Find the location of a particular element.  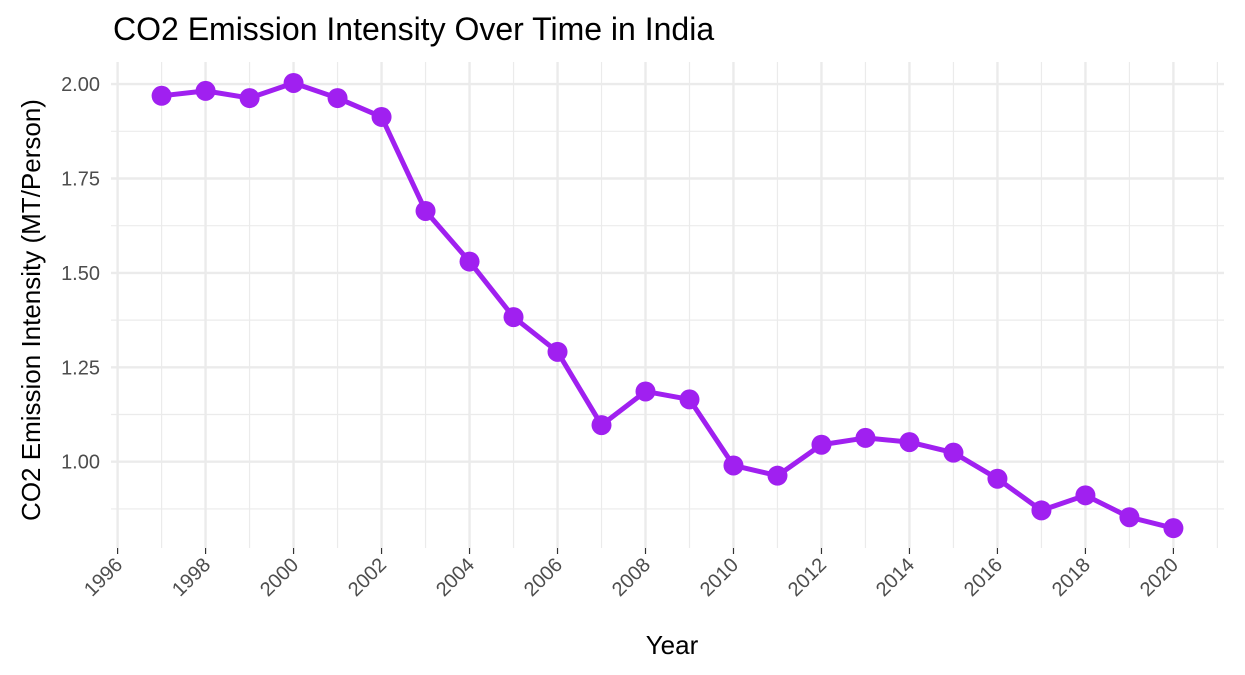

x-tick-label: 2008 is located at coordinates (631, 577).